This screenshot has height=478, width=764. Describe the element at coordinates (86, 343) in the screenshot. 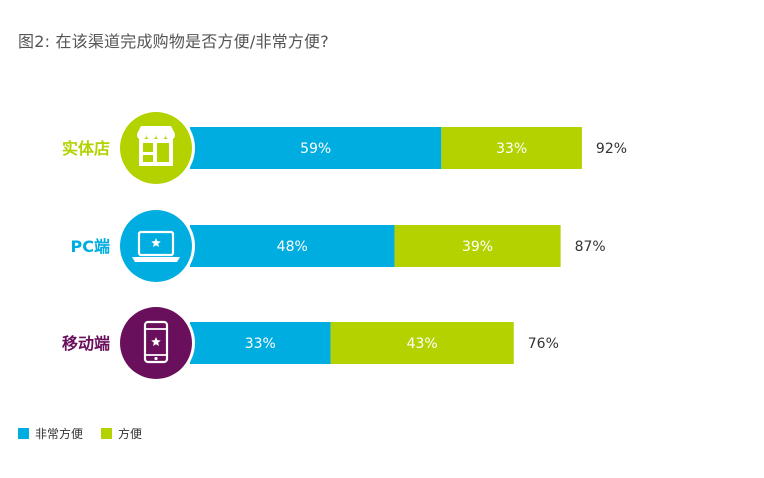

I see `category-label: 移动端` at that location.